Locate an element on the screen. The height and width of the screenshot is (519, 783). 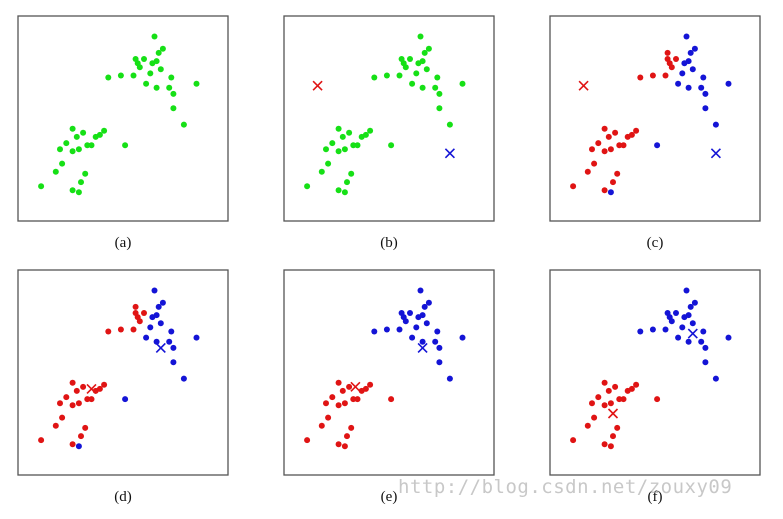
panel-0: (a) is located at coordinates (123, 133).